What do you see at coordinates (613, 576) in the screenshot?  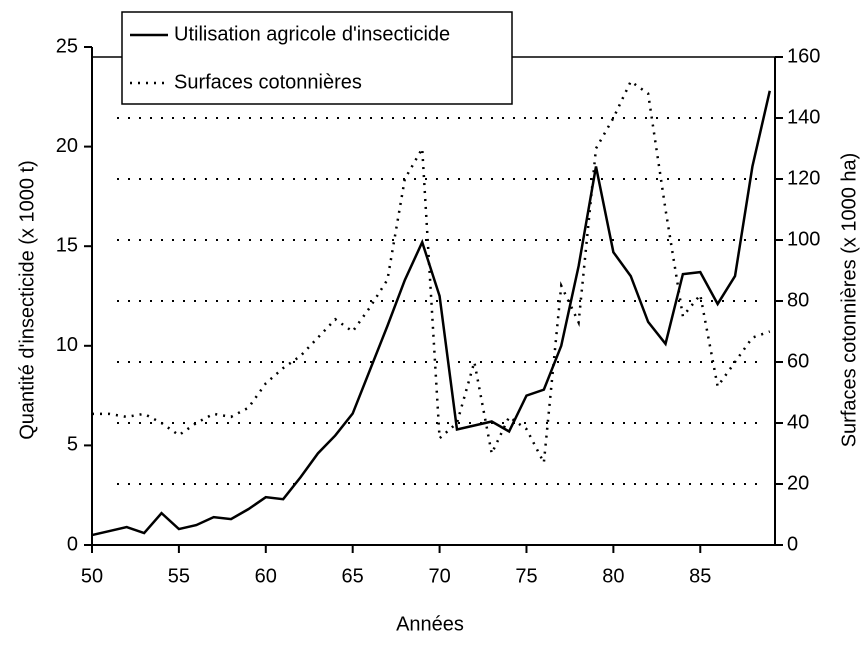 I see `x-tick-label: 80` at bounding box center [613, 576].